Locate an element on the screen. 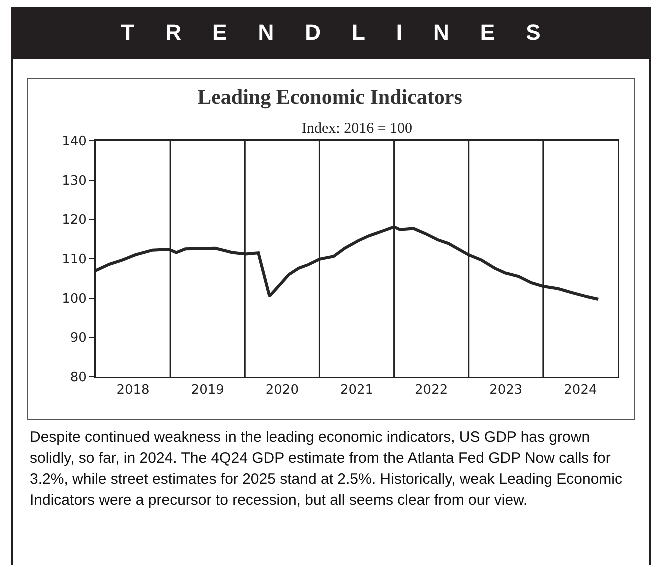 The image size is (660, 567). x-tick-label: 2024 is located at coordinates (581, 390).